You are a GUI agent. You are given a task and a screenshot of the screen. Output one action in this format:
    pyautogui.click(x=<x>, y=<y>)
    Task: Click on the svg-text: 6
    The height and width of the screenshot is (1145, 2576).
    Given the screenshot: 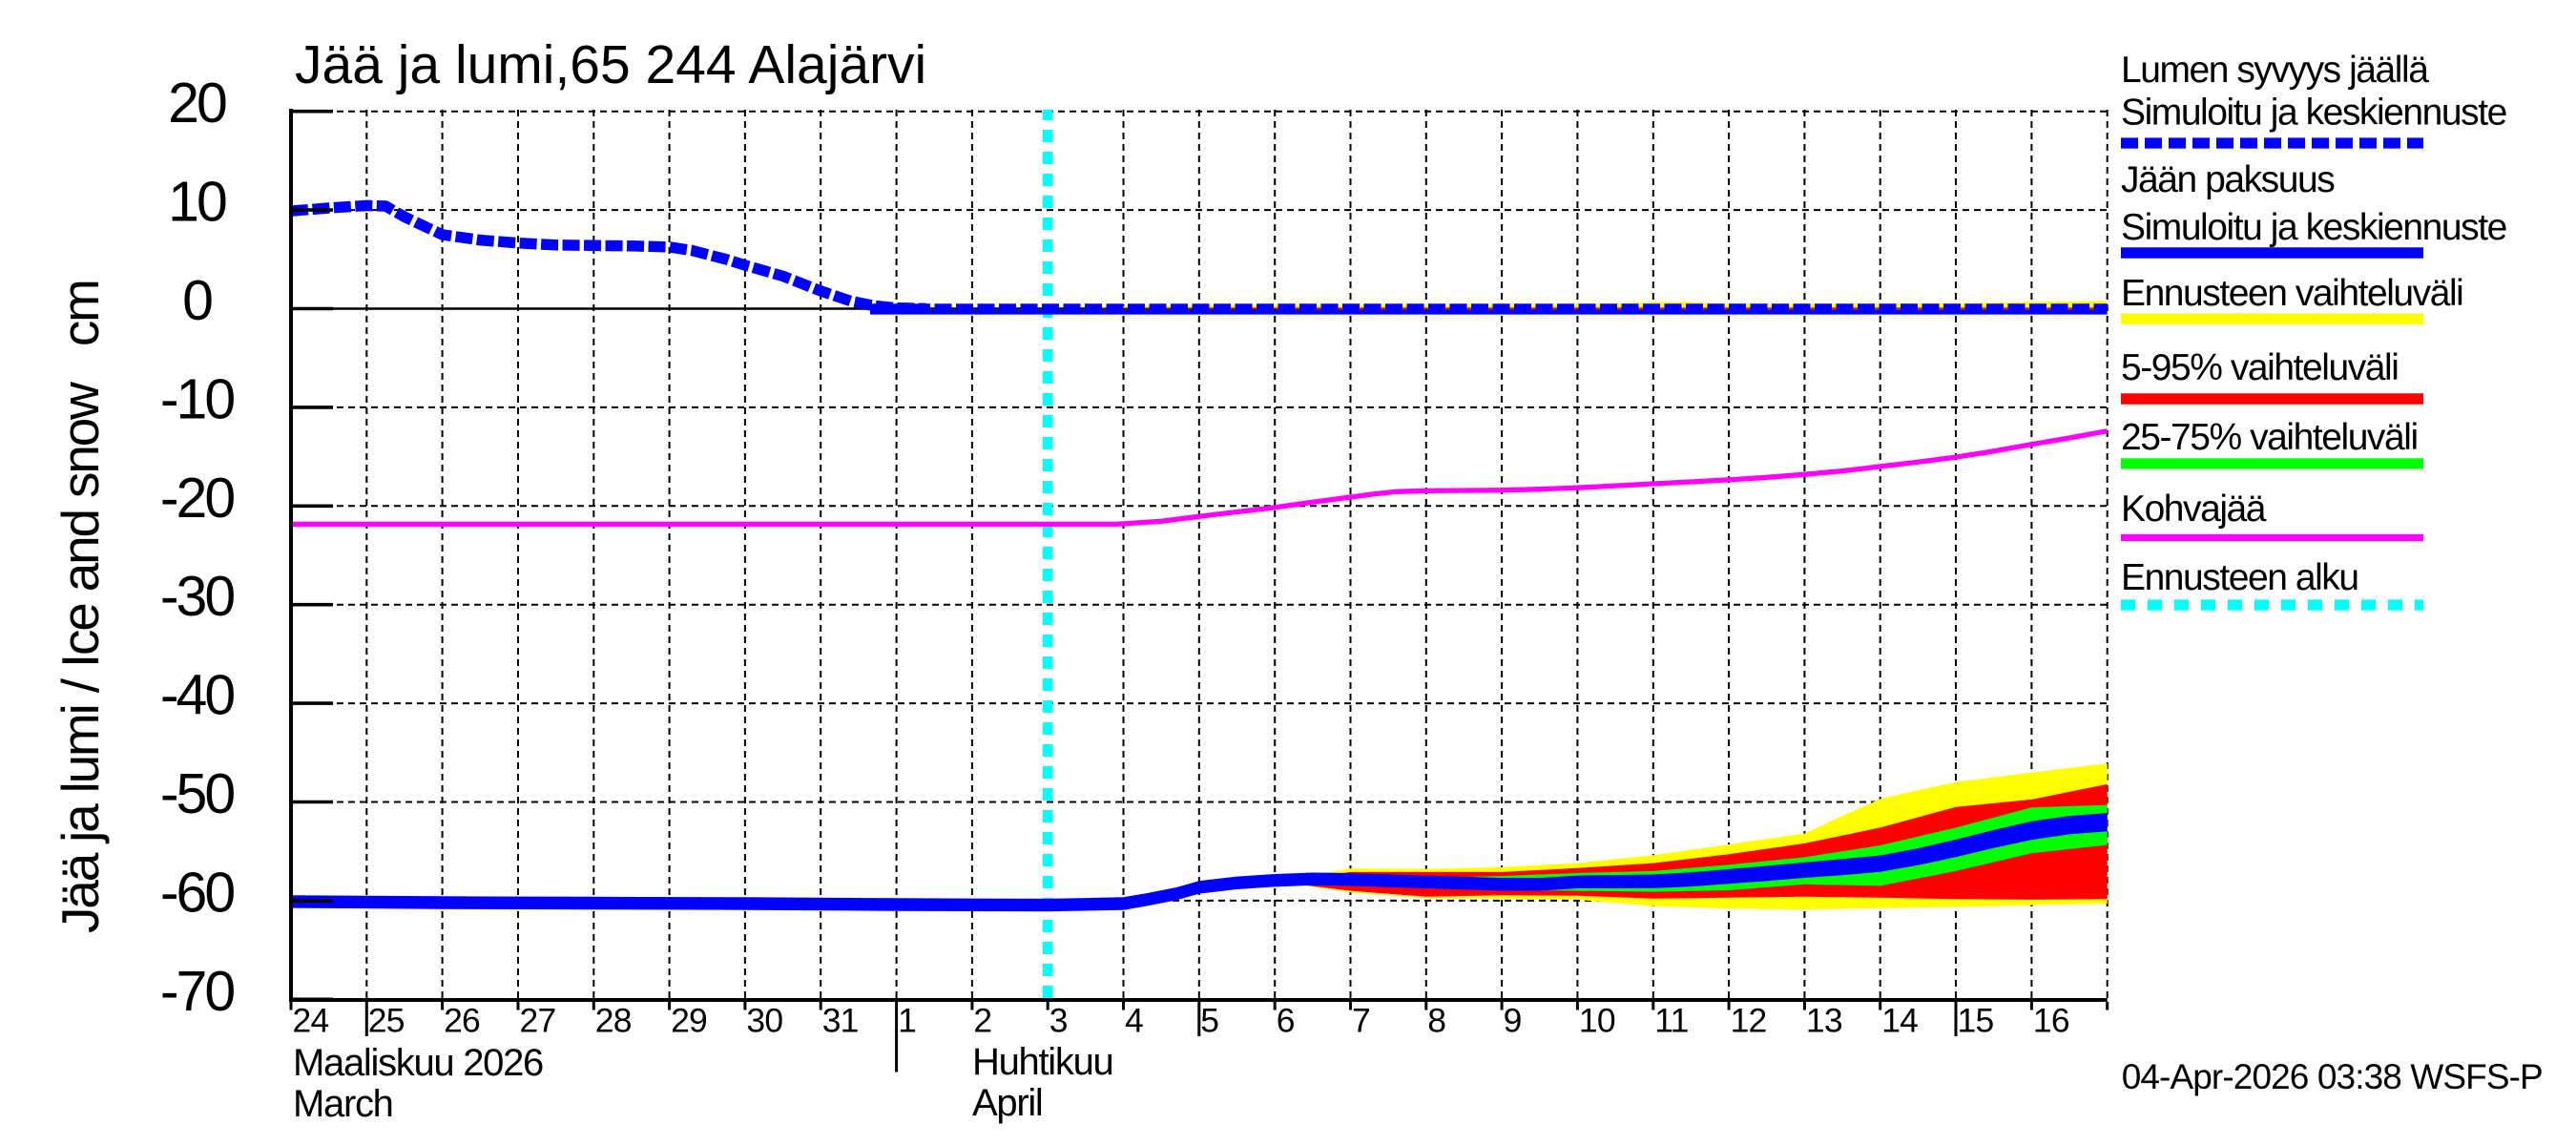 What is the action you would take?
    pyautogui.click(x=1286, y=1021)
    